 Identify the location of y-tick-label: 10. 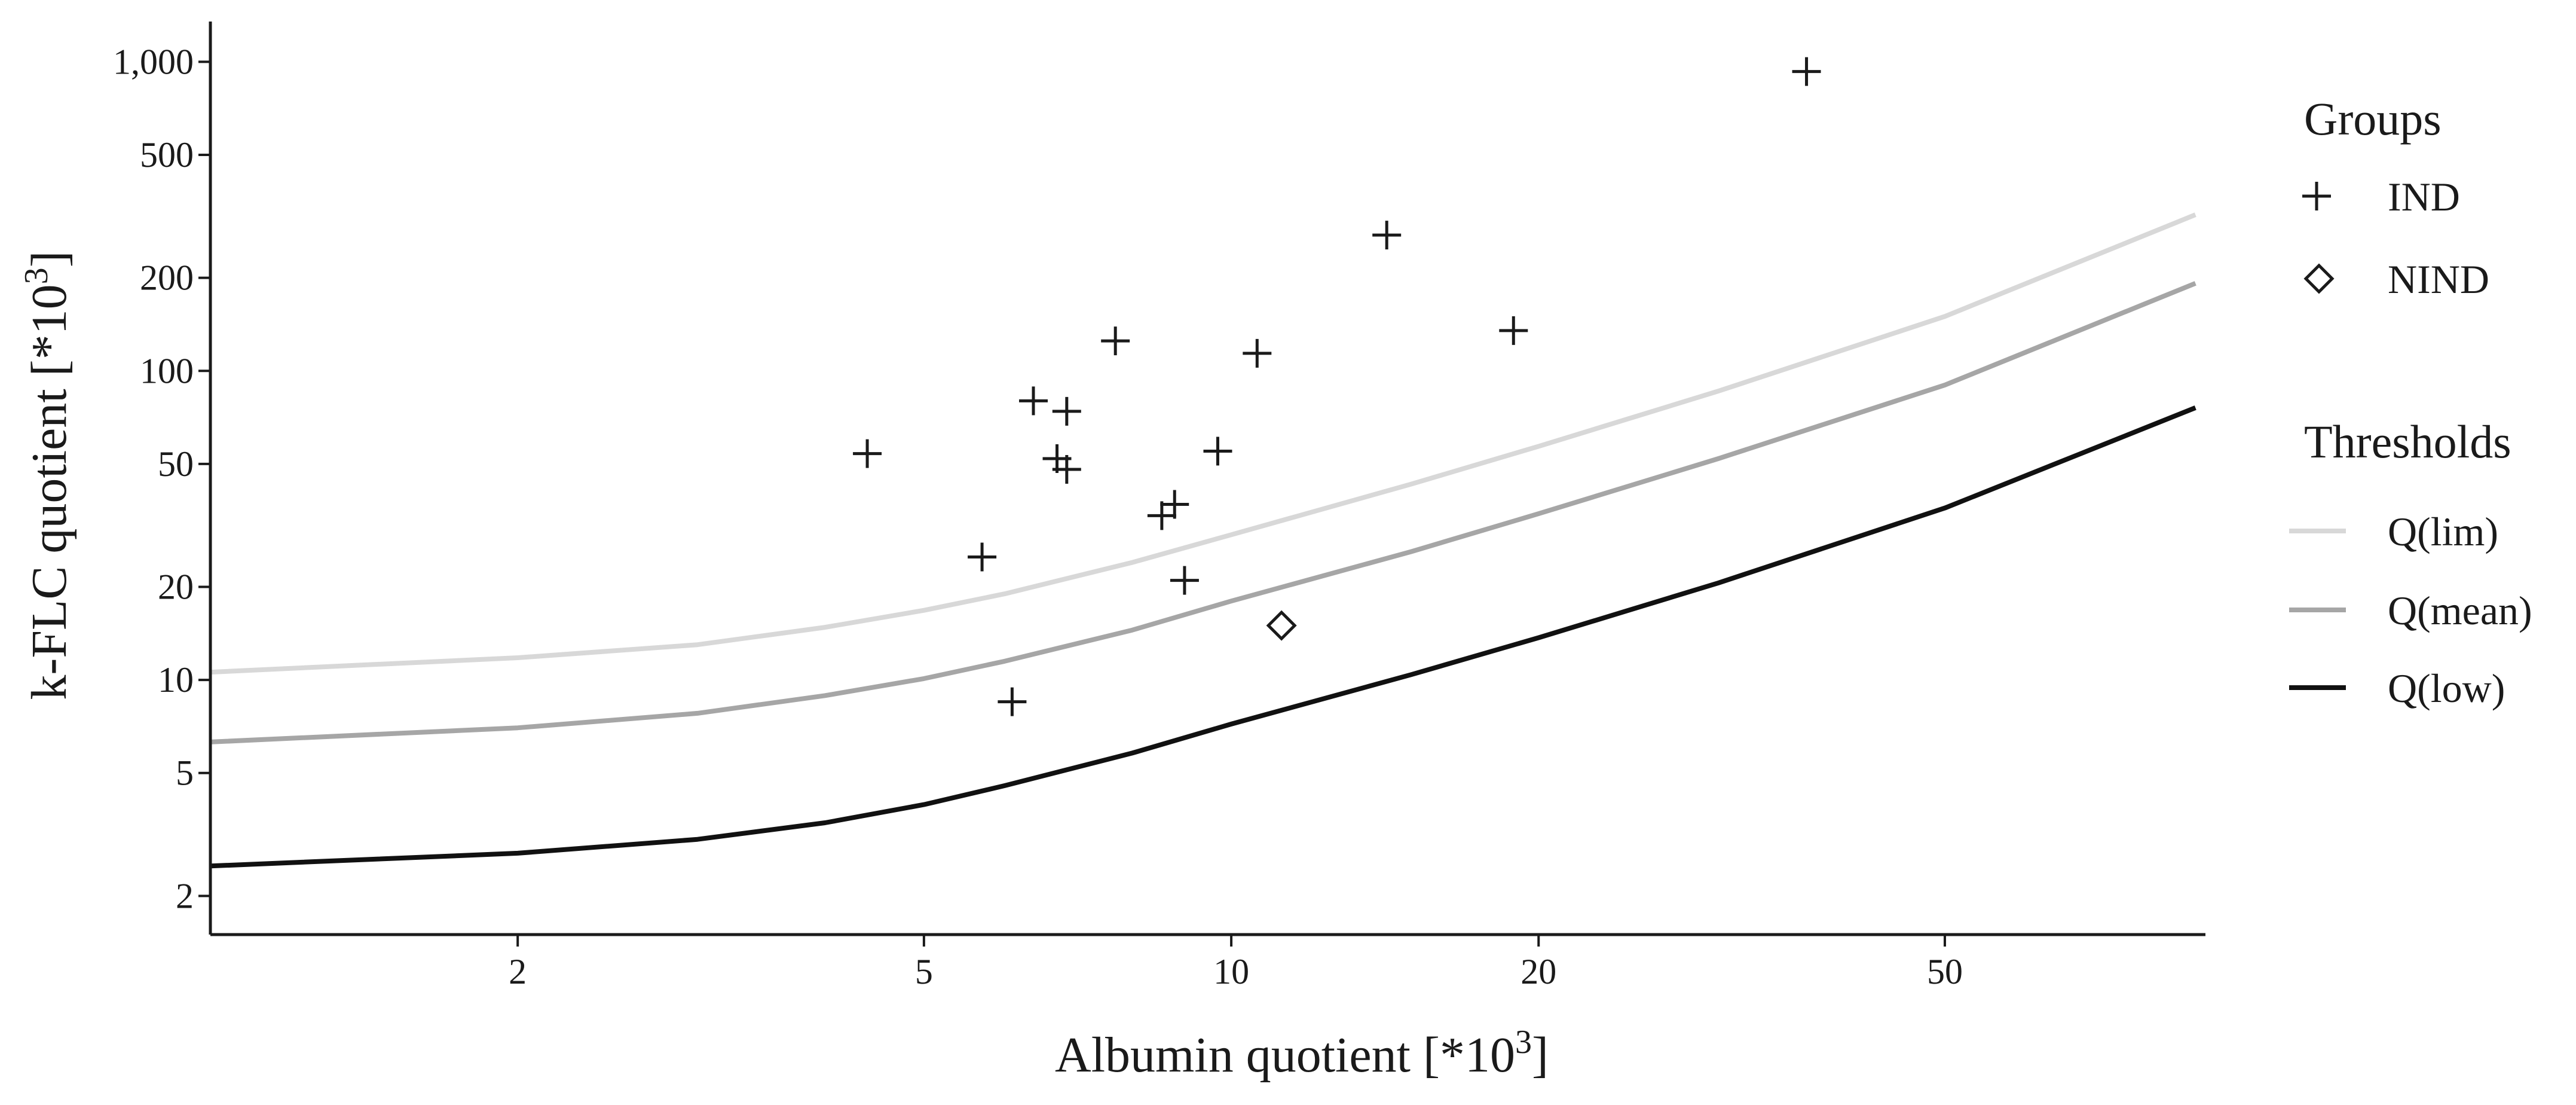
(176, 680).